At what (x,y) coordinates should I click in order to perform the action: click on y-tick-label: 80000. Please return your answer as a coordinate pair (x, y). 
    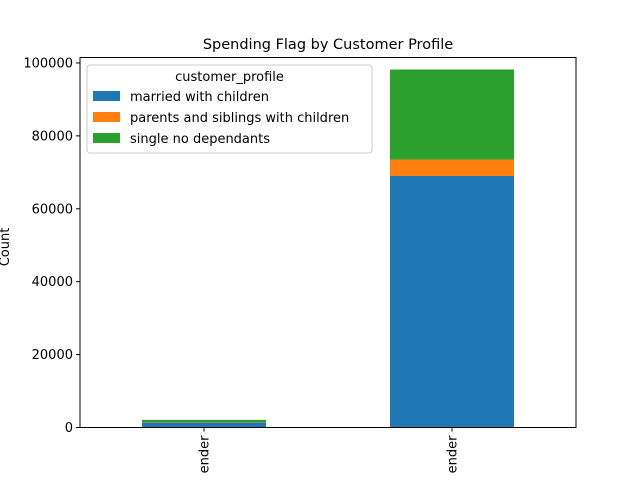
    Looking at the image, I should click on (52, 136).